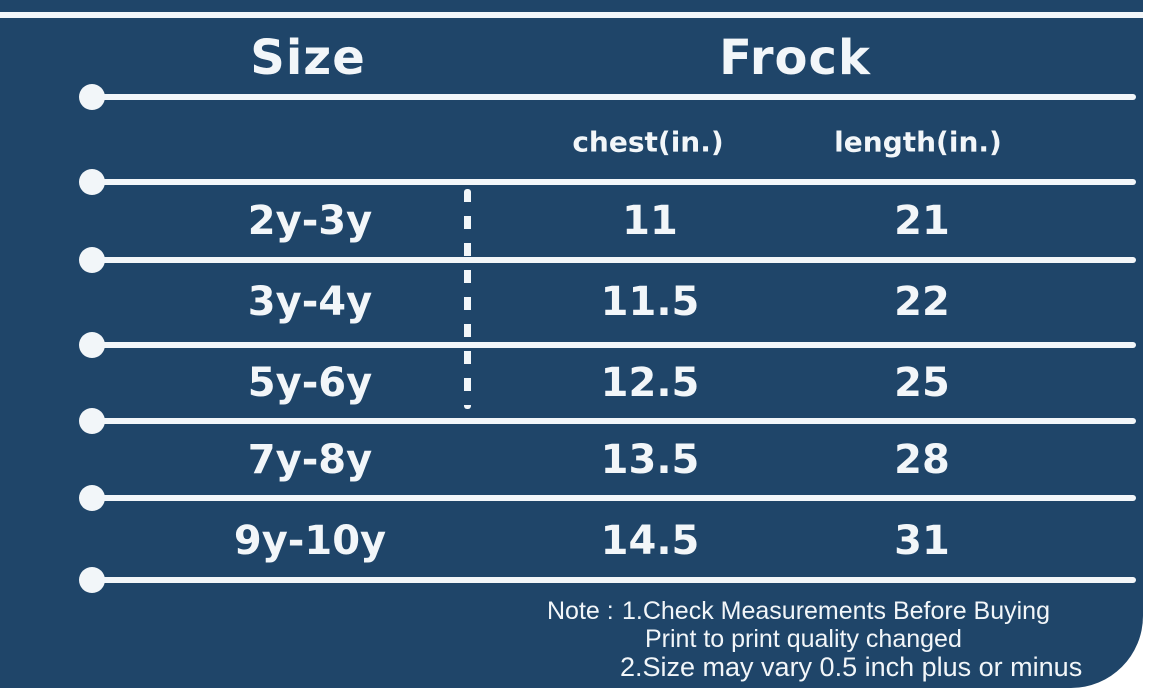 Image resolution: width=1150 pixels, height=688 pixels. What do you see at coordinates (836, 611) in the screenshot?
I see `note-item-1: 1.Check Measurements Before Buying` at bounding box center [836, 611].